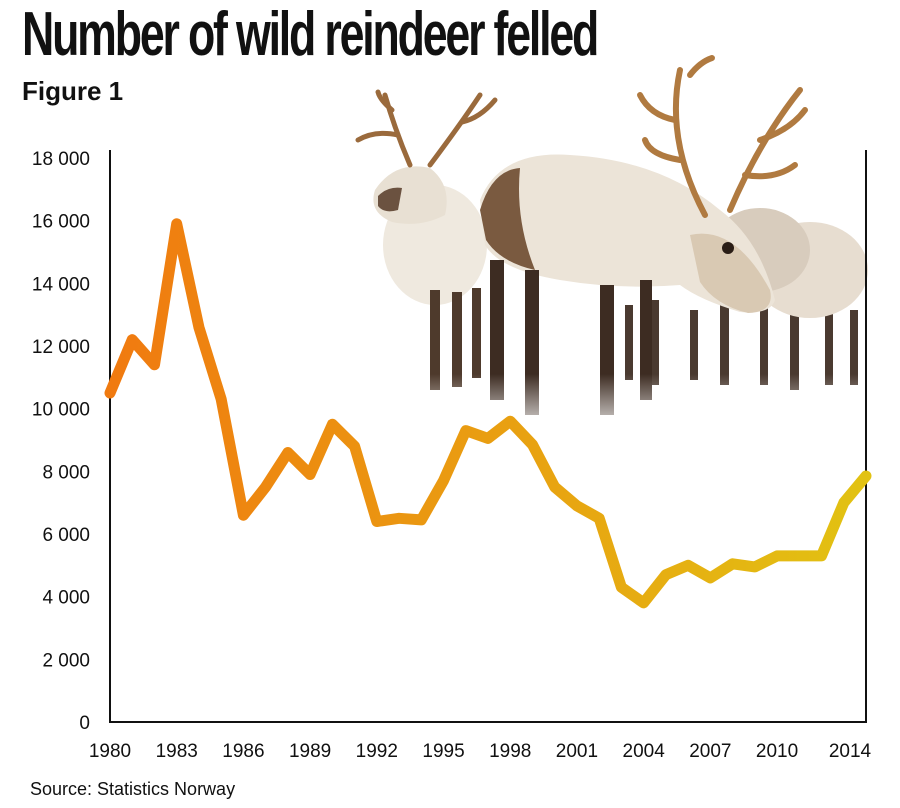  What do you see at coordinates (777, 751) in the screenshot?
I see `x-tick-label: 2010` at bounding box center [777, 751].